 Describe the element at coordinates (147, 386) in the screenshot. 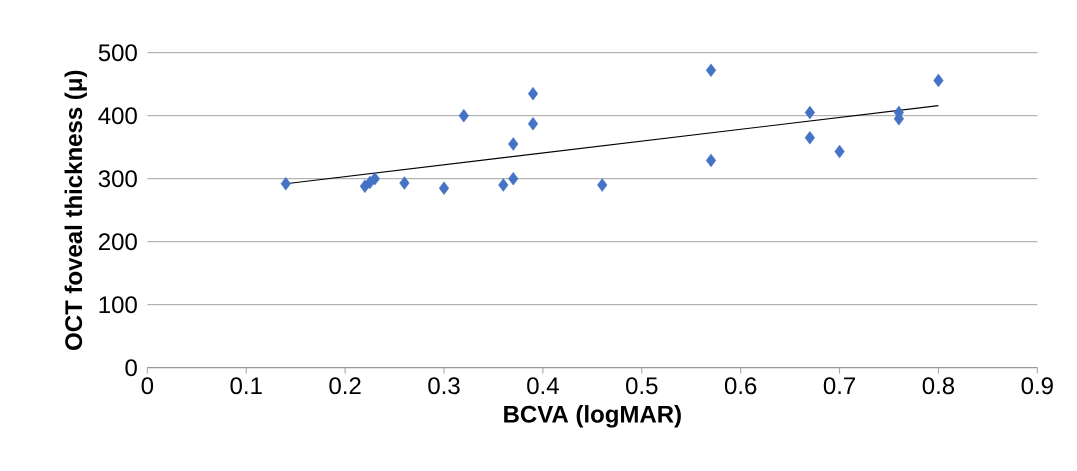

I see `x-tick-label: 0` at that location.